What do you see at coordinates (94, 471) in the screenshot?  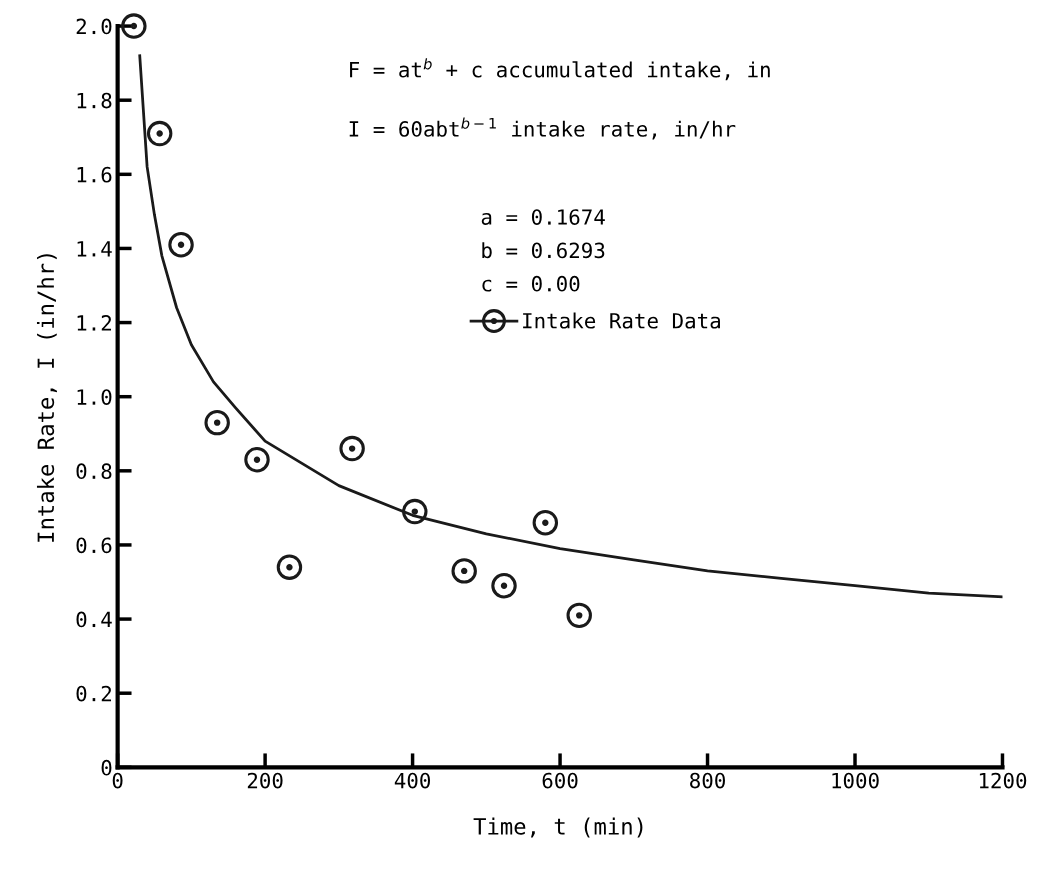 I see `y-tick-label: 0.8` at bounding box center [94, 471].